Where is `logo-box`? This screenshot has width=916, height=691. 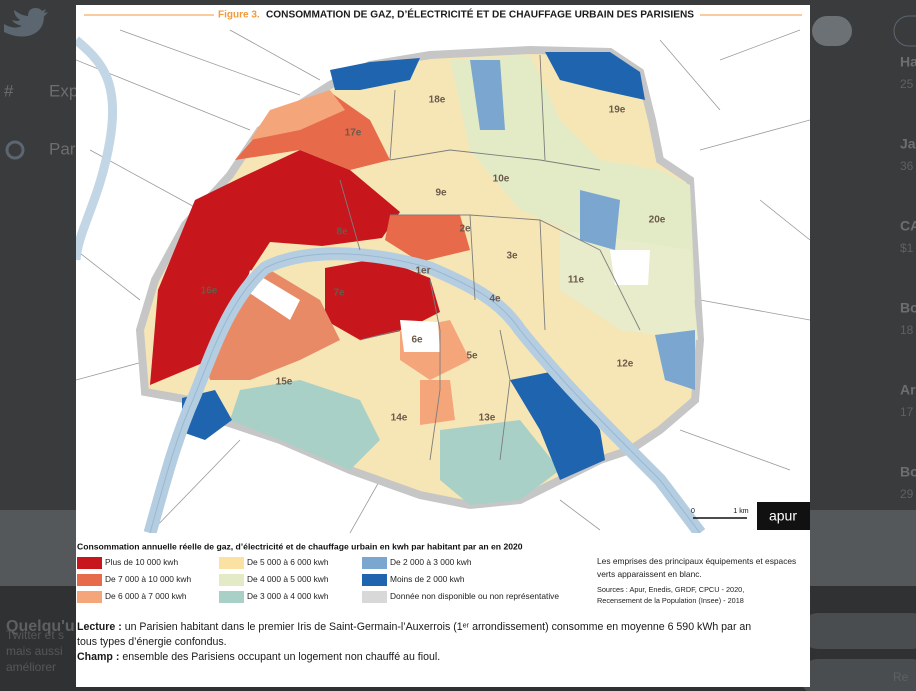
logo-box is located at coordinates (783, 516).